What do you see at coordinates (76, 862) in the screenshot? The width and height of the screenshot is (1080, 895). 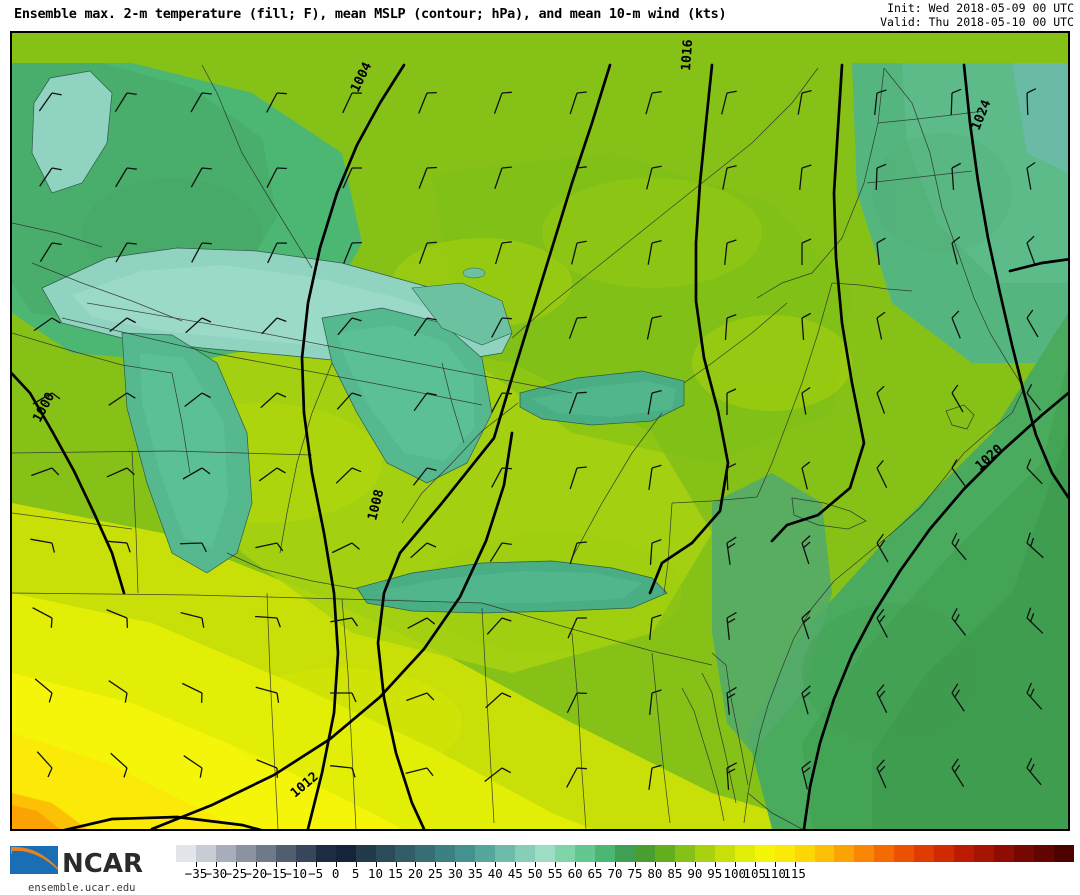 I see `ncar-logo-mark: NCAR` at bounding box center [76, 862].